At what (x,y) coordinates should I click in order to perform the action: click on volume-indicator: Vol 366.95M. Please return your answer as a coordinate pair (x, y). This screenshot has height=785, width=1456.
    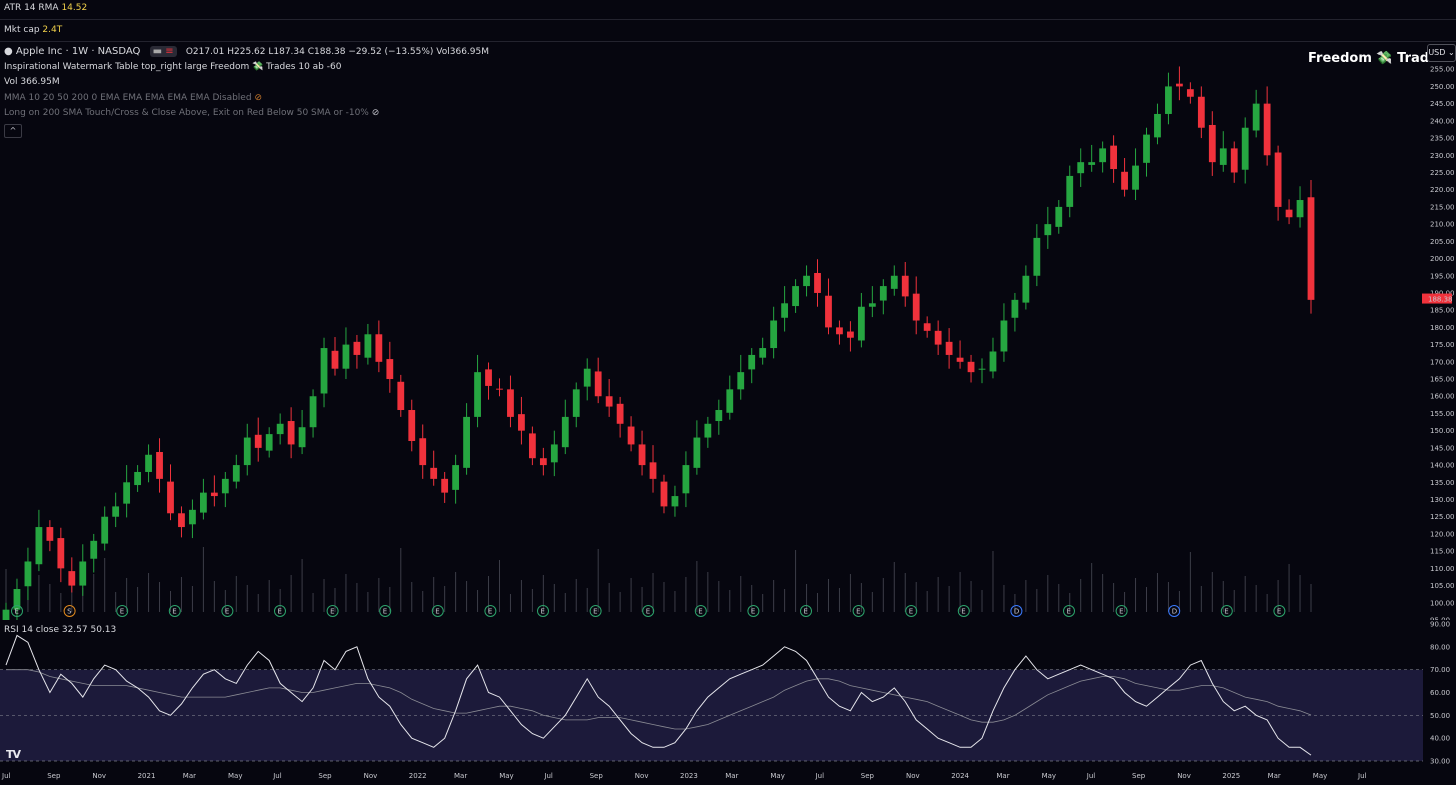
    Looking at the image, I should click on (32, 82).